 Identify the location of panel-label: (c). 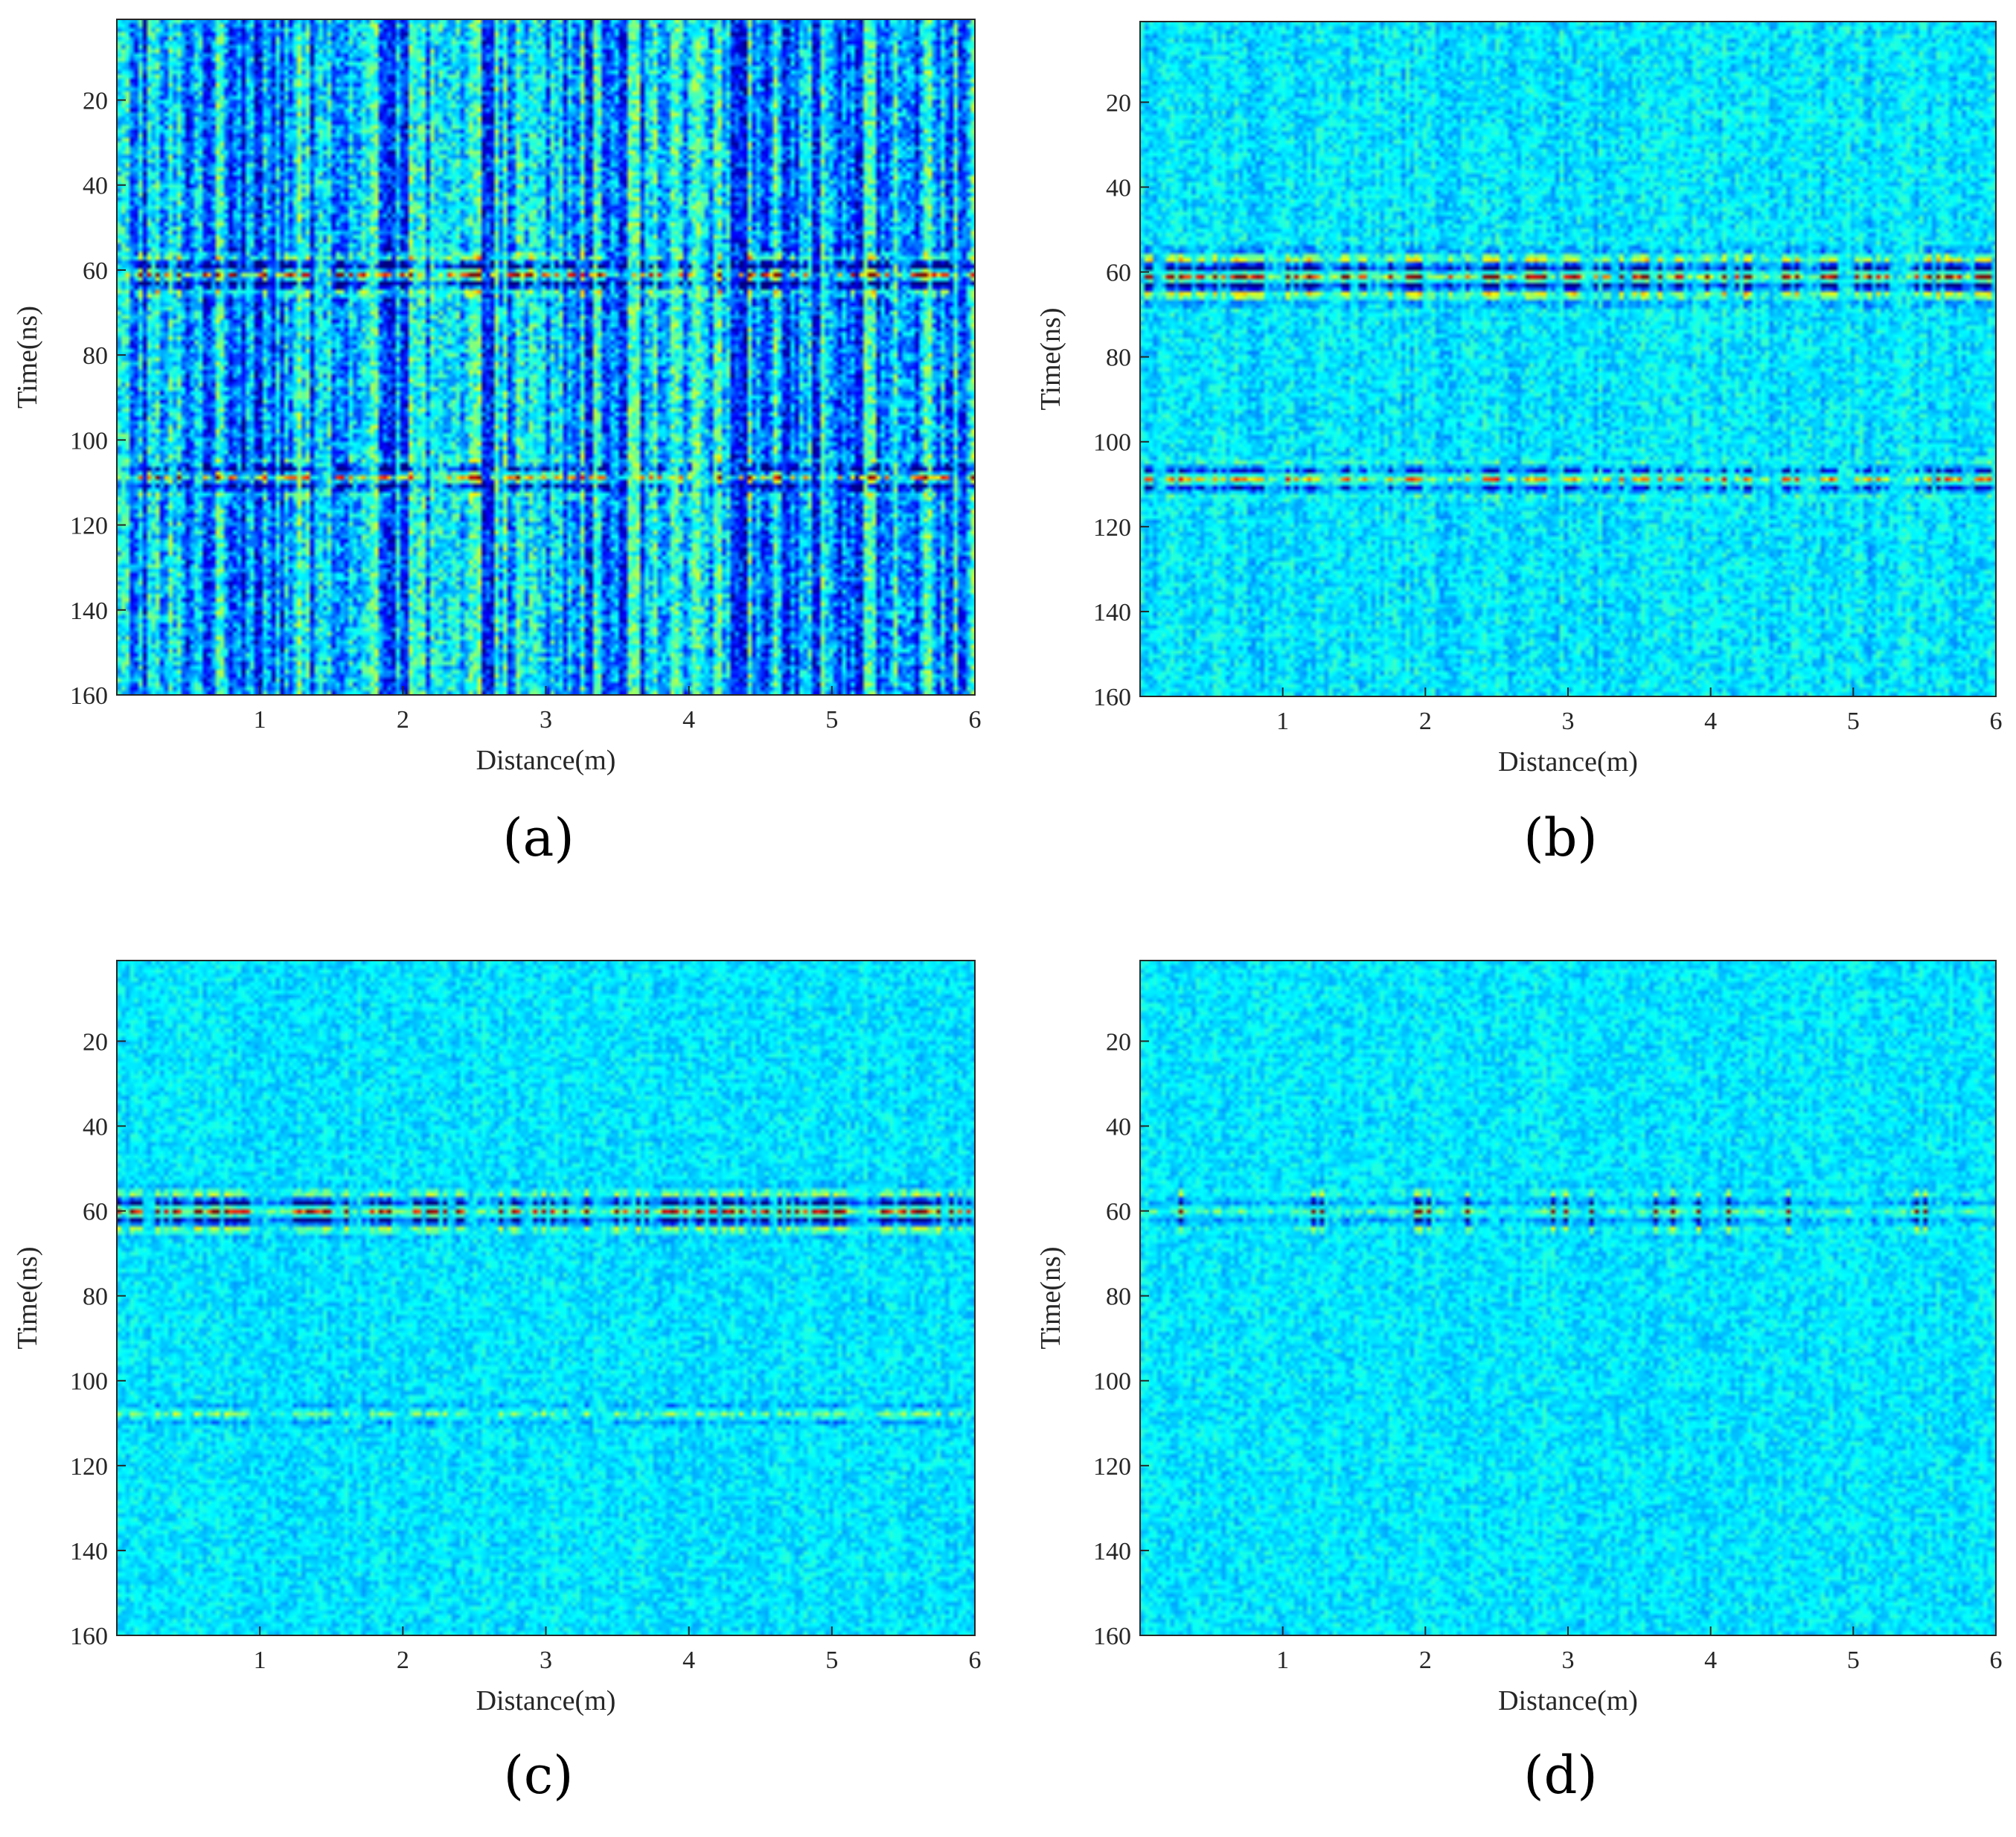
(539, 1775).